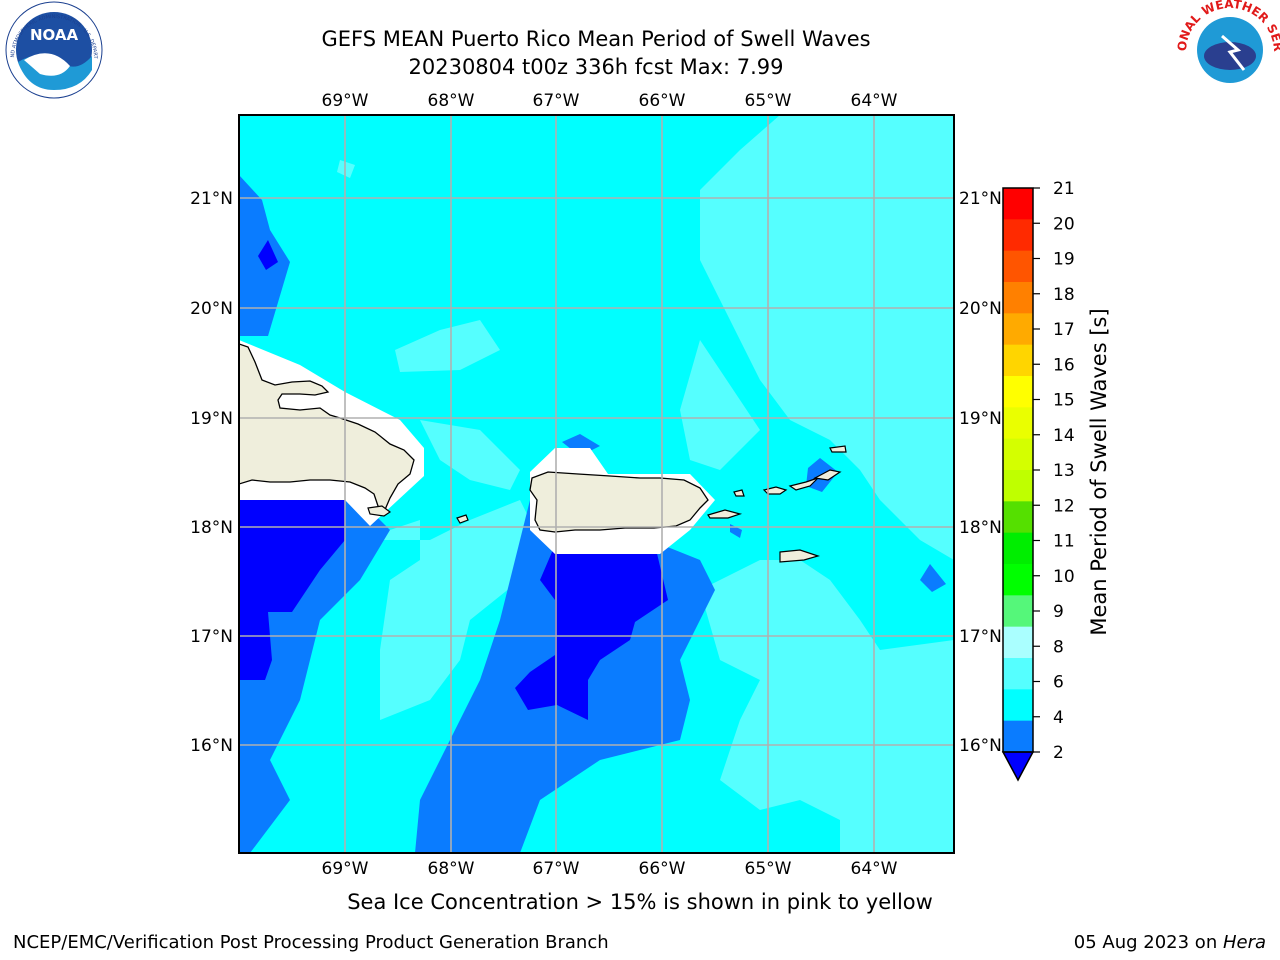 The width and height of the screenshot is (1280, 960). I want to click on st-croix-island, so click(800, 556).